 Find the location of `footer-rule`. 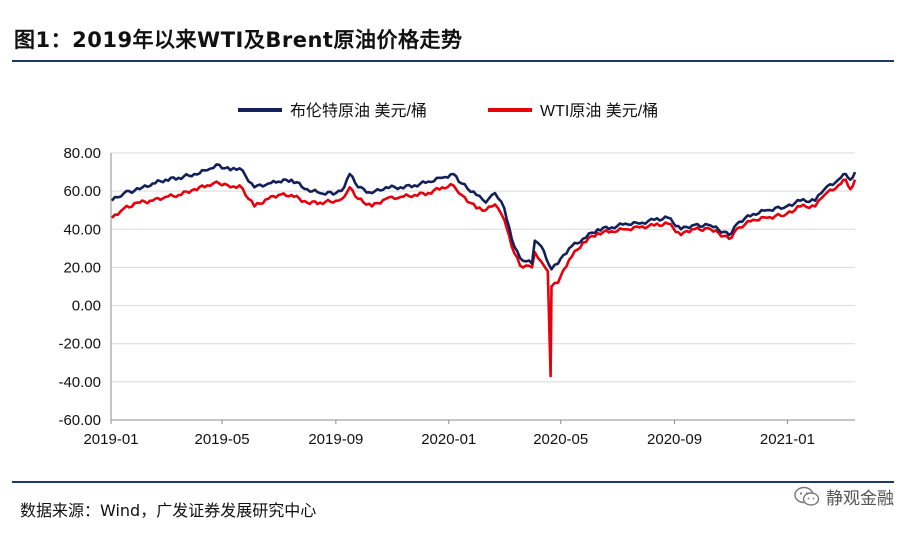

footer-rule is located at coordinates (453, 482).